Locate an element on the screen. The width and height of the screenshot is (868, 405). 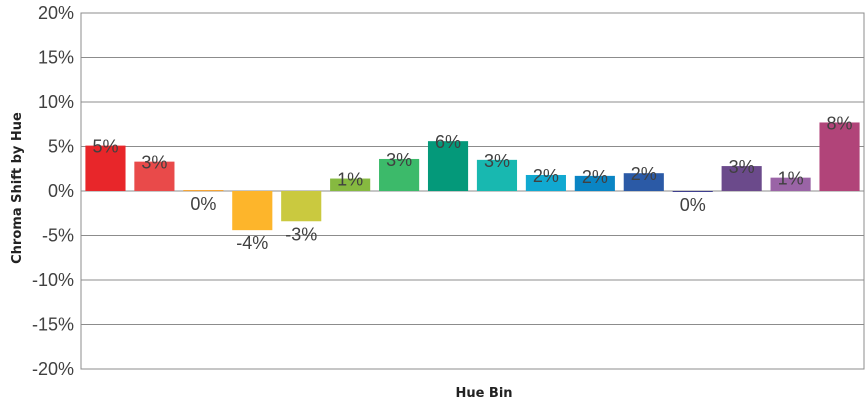
data-label: -4% is located at coordinates (252, 243).